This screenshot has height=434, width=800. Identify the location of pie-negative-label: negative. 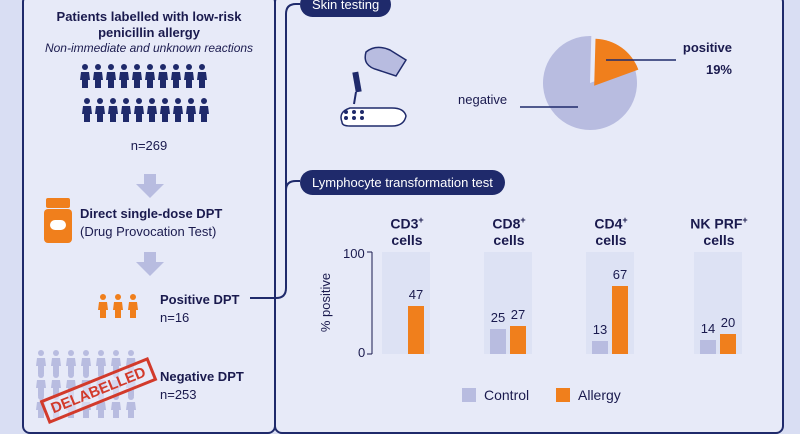
(483, 99).